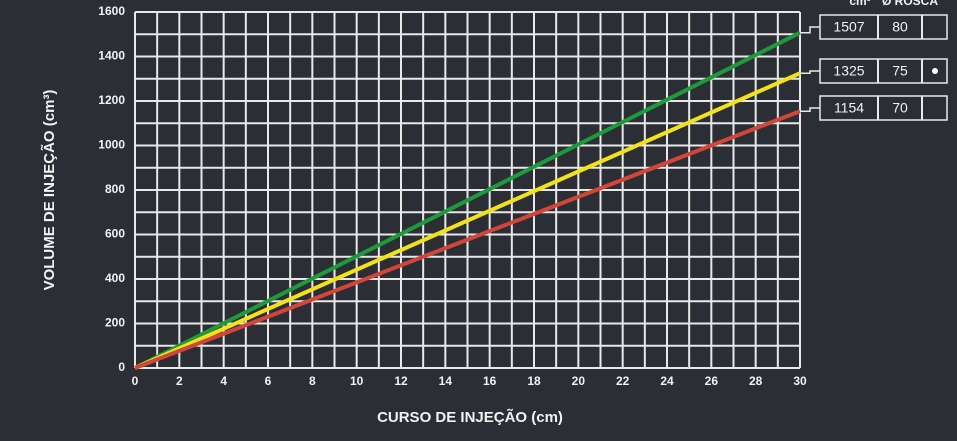 This screenshot has width=957, height=441. I want to click on legend-value: 1154, so click(849, 108).